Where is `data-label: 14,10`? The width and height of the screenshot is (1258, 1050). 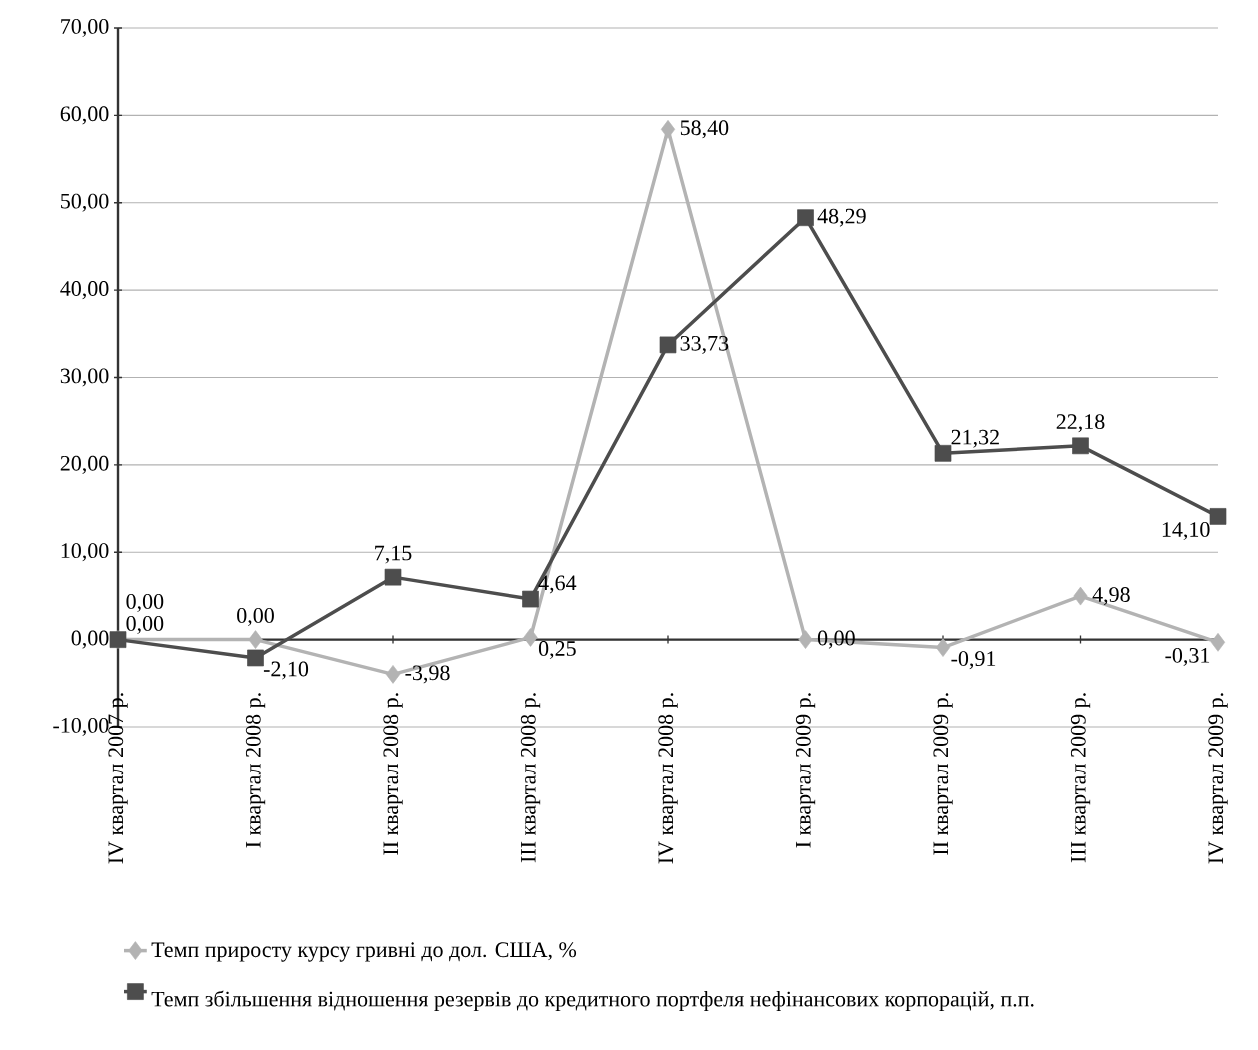
data-label: 14,10 is located at coordinates (1186, 531).